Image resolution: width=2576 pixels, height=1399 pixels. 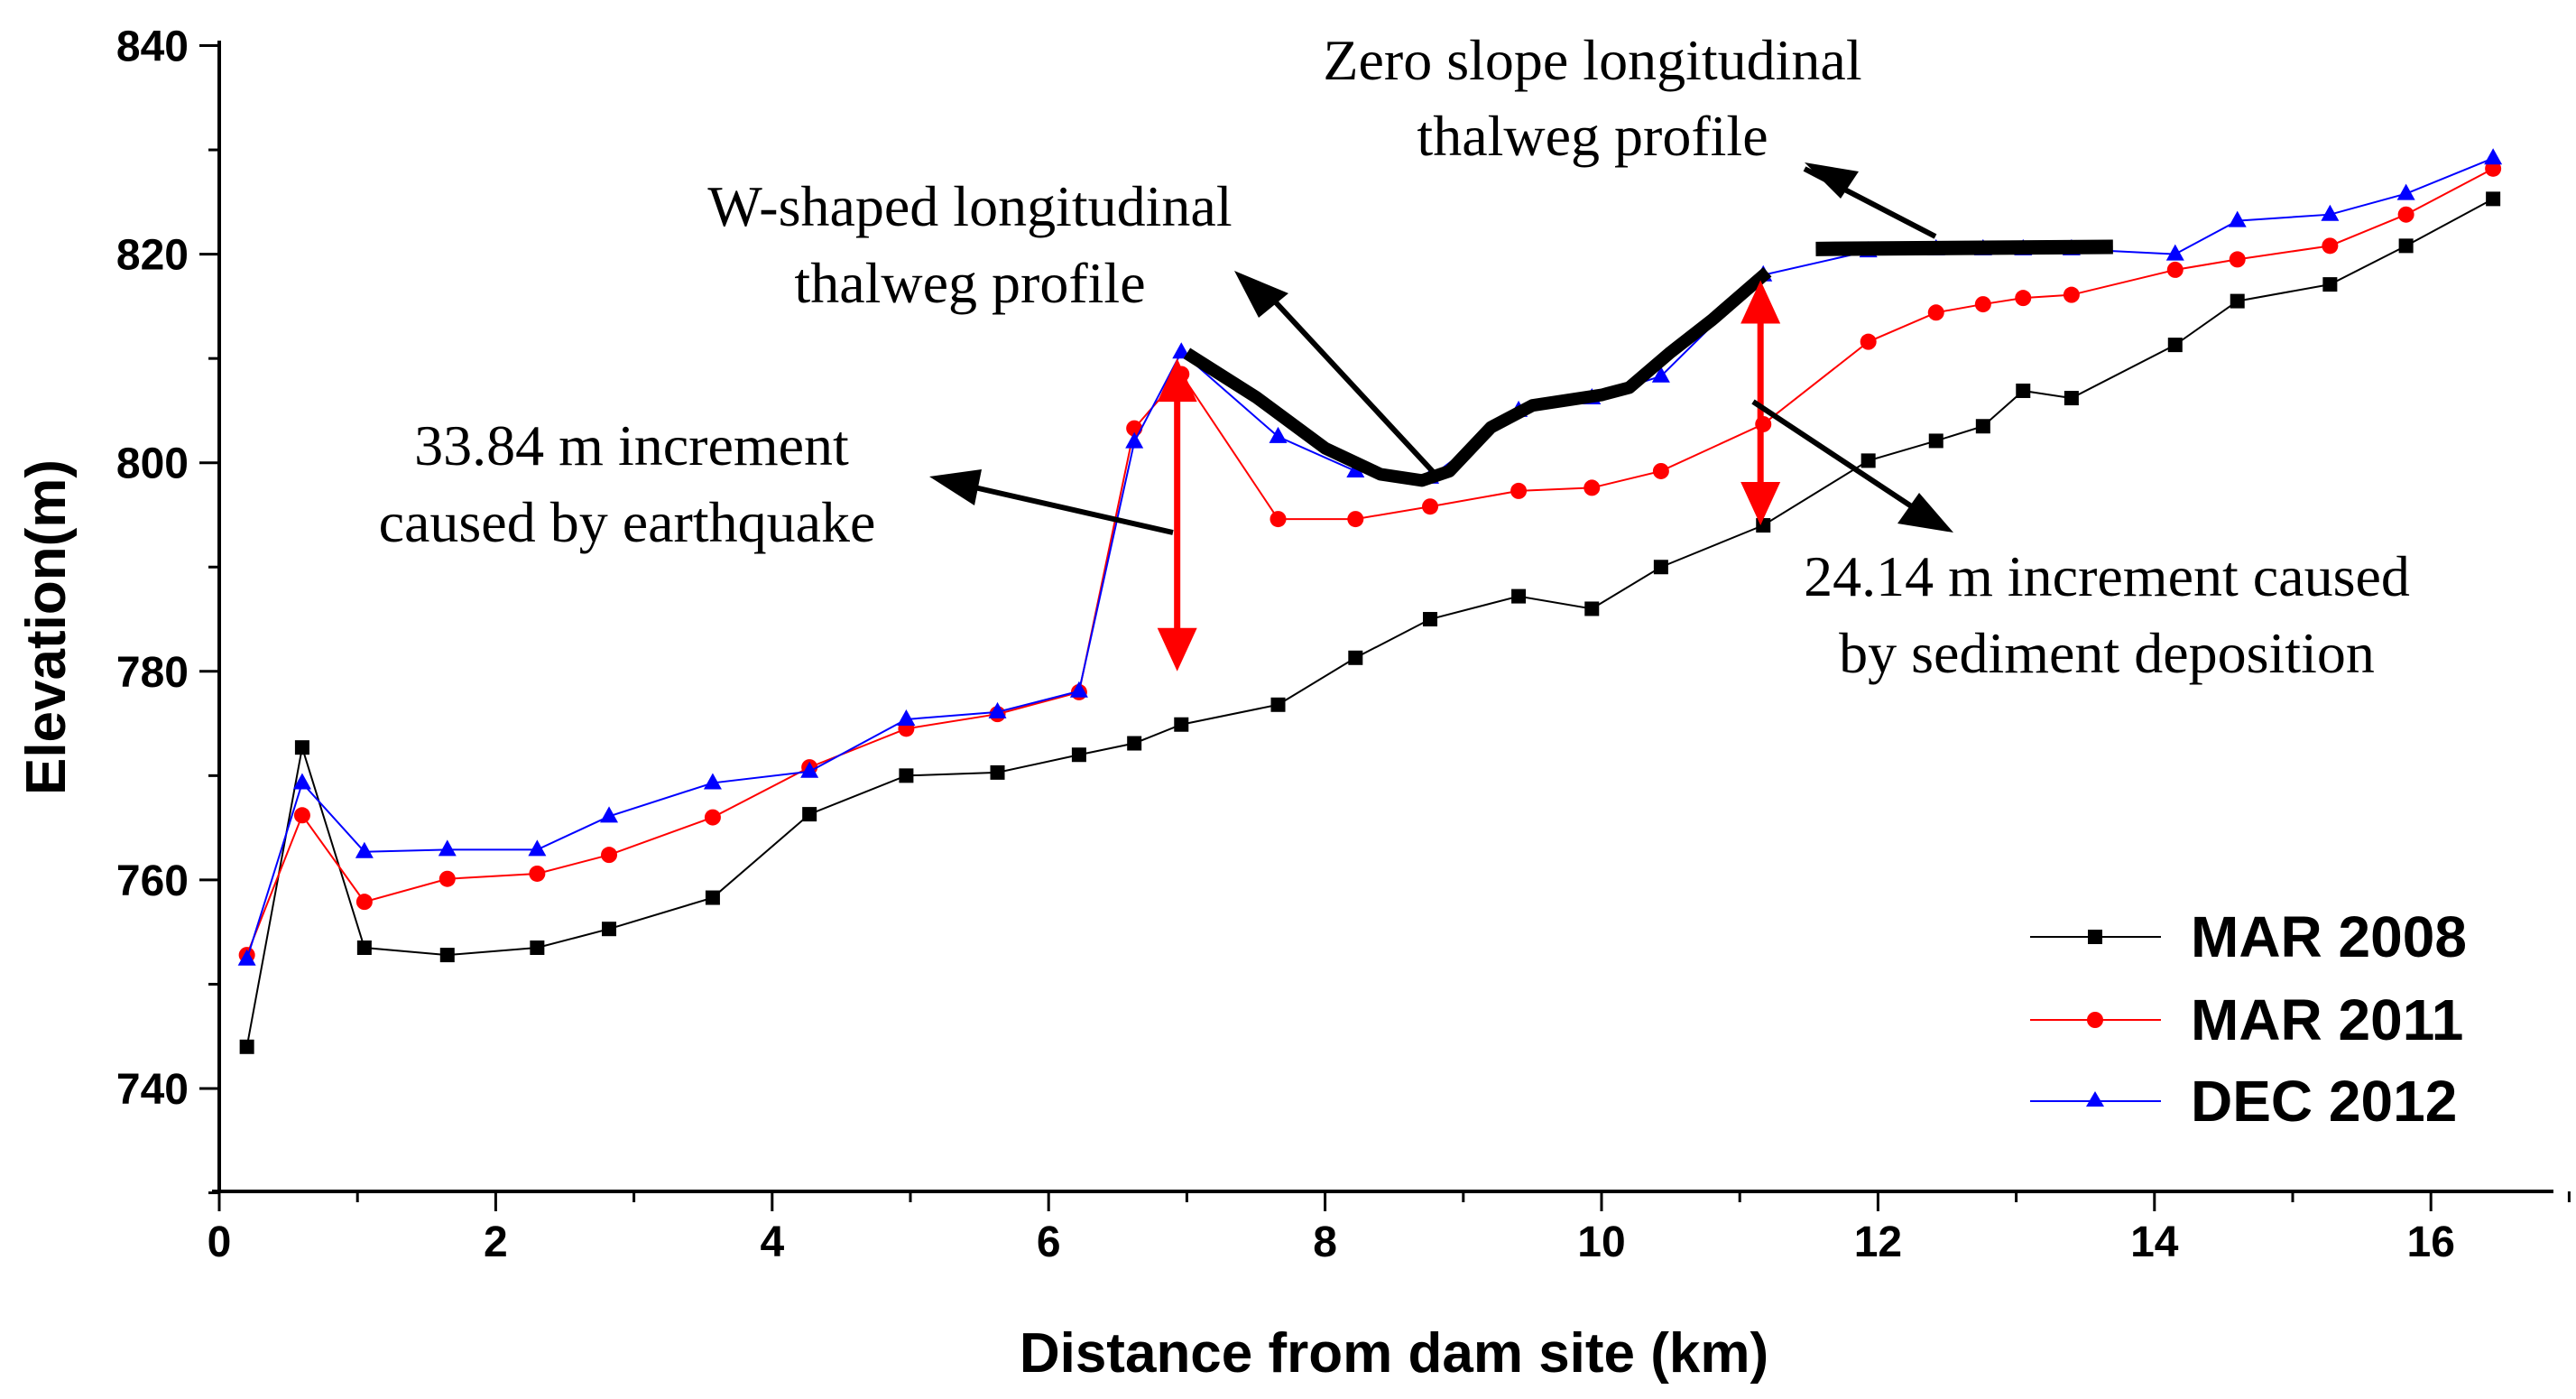 I want to click on y-tick-label: 800, so click(x=152, y=464).